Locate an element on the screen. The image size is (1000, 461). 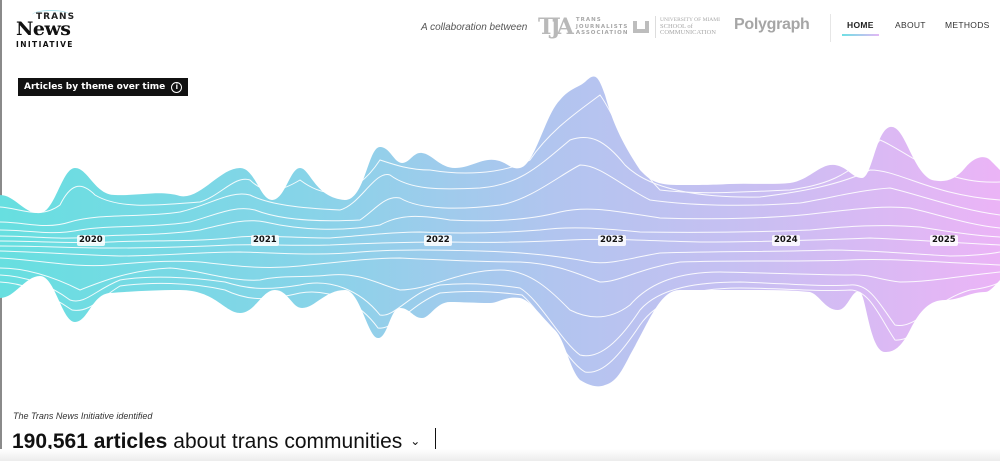
nav-about: ABOUT is located at coordinates (910, 25).